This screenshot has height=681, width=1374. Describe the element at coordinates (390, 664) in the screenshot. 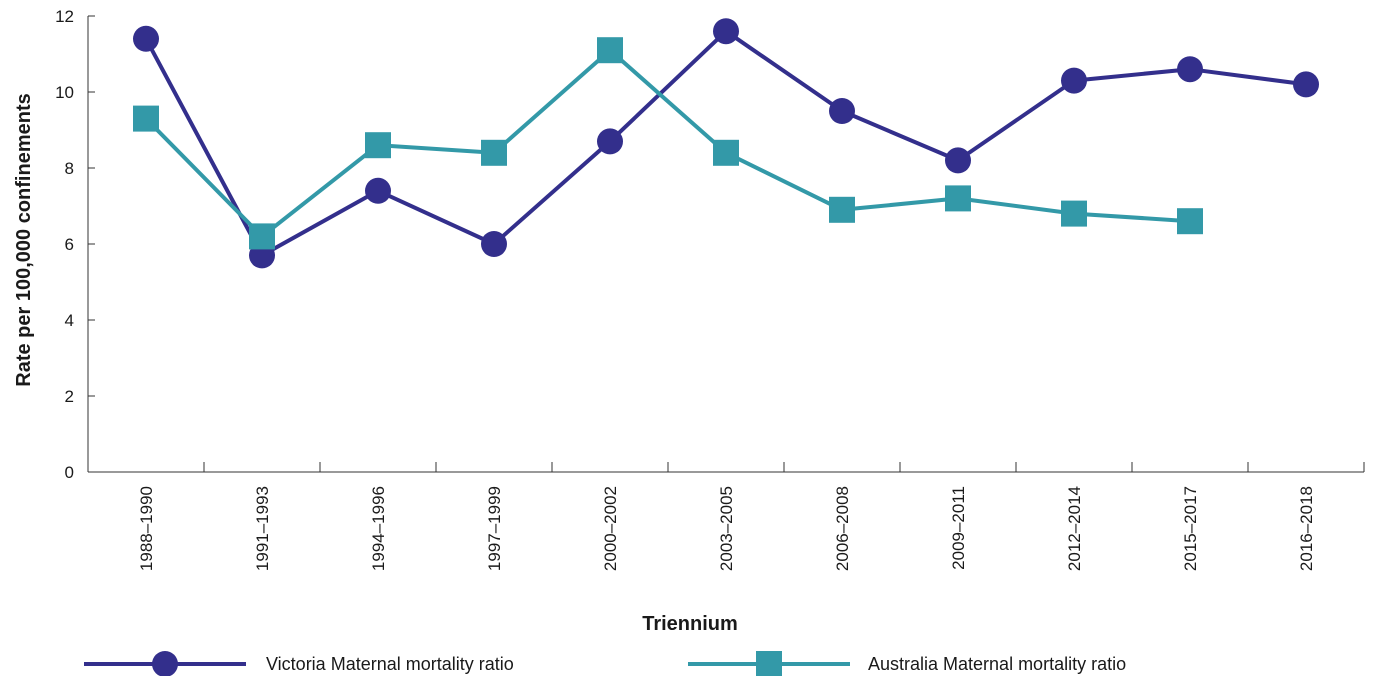

I see `legend-label: Victoria Maternal mortality ratio` at that location.